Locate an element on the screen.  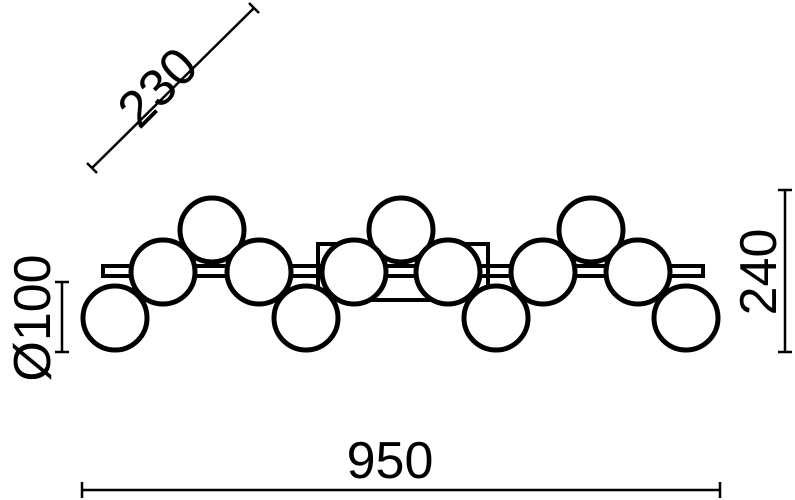
width-label: 950 is located at coordinates (390, 461).